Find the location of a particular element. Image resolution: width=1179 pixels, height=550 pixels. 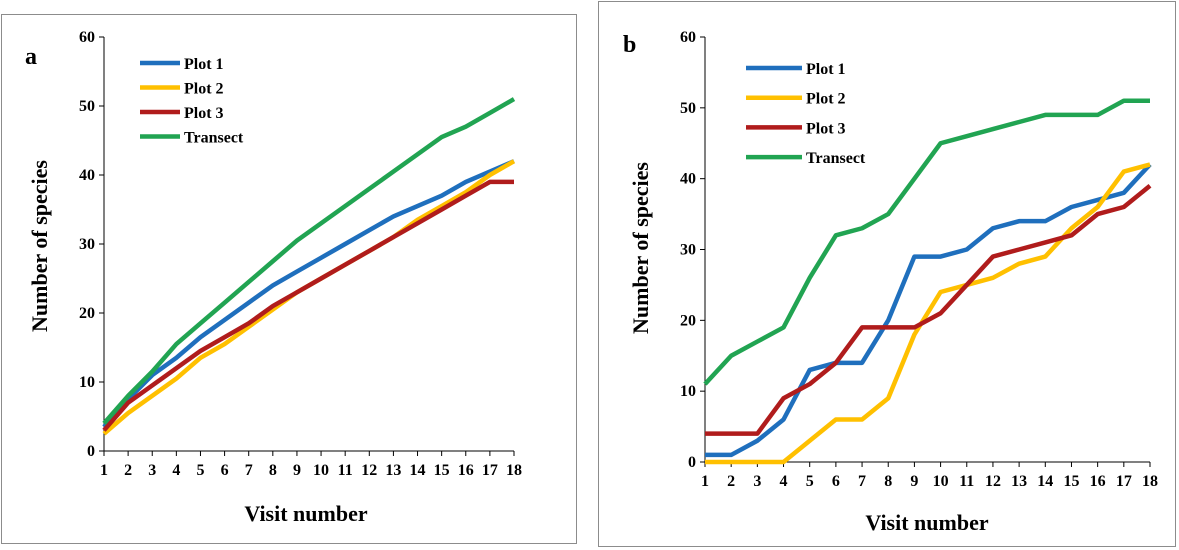

x-axis-title-a: Visit number is located at coordinates (305, 513).